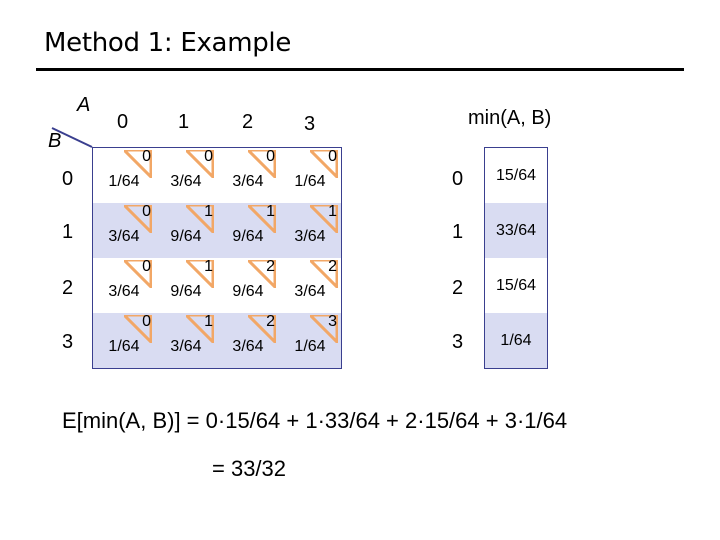 The height and width of the screenshot is (540, 720). I want to click on a-value-1: 1, so click(184, 122).